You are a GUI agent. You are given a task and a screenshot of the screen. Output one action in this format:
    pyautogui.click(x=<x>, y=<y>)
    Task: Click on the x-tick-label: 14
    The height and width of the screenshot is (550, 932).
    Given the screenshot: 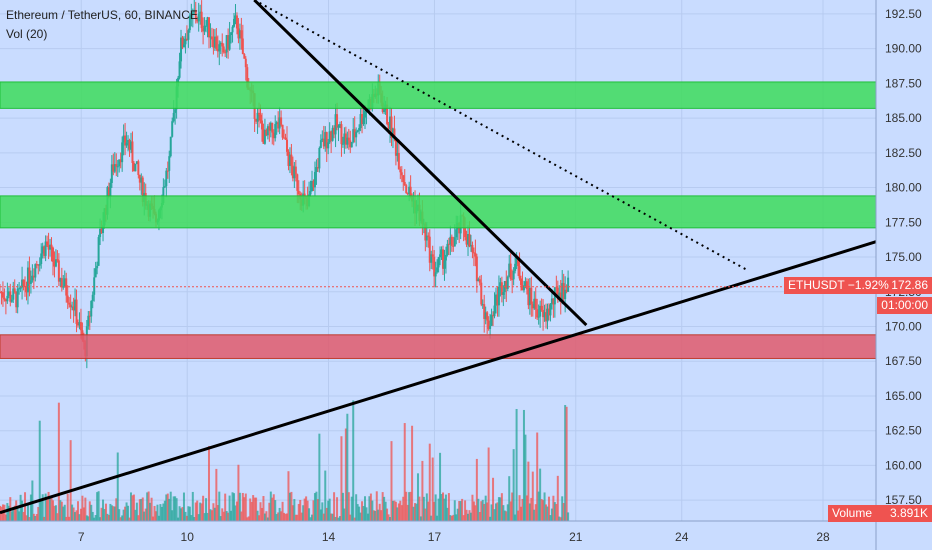 What is the action you would take?
    pyautogui.click(x=329, y=537)
    